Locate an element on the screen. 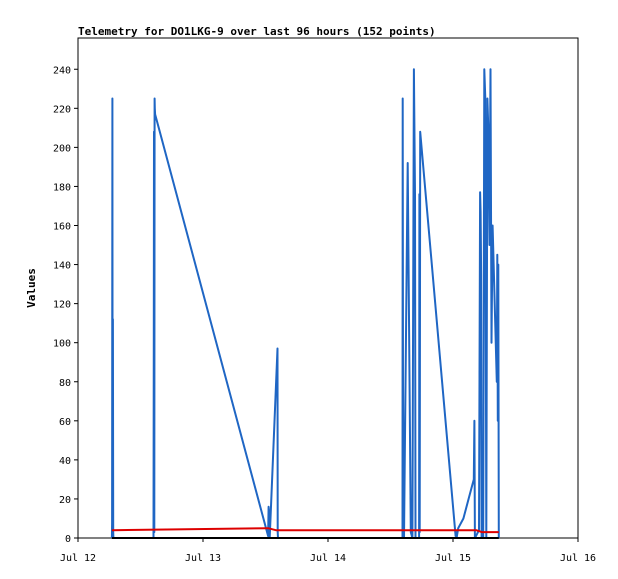 The height and width of the screenshot is (579, 618). y-tick-label: 220 is located at coordinates (62, 109).